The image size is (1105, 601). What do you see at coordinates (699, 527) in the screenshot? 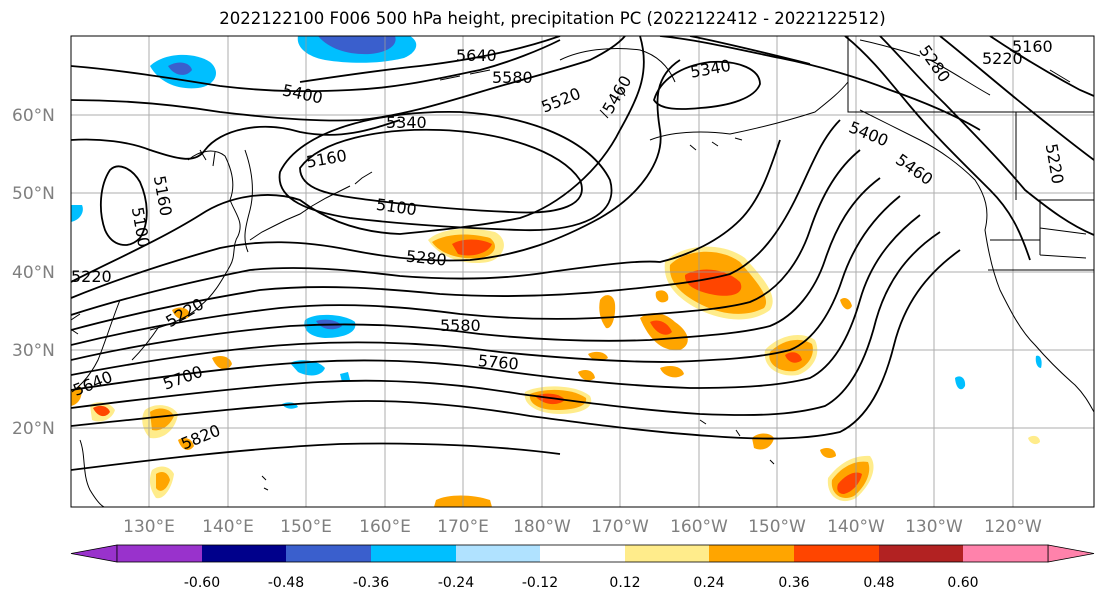
I see `lon-label: 160°W` at bounding box center [699, 527].